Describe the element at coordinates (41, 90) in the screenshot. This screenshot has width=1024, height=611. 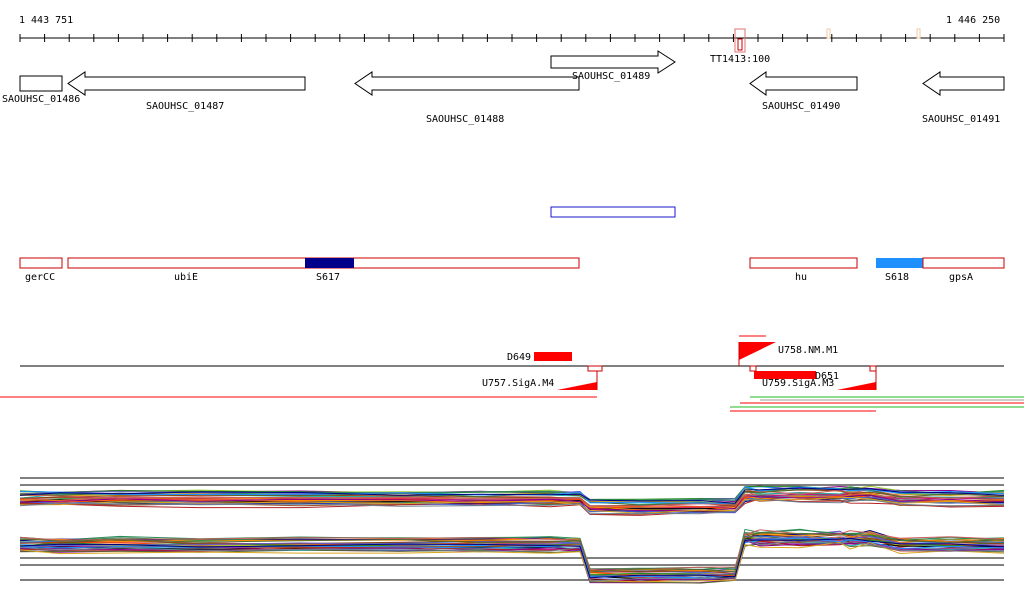
I see `gene-saouhsc-01486: SAOUHSC_01486` at that location.